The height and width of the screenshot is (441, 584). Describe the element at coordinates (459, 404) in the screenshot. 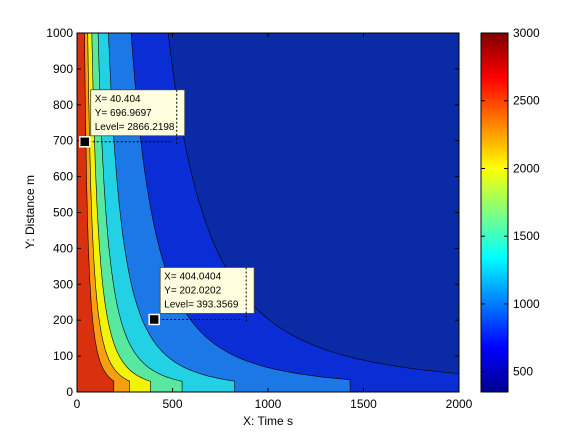

I see `x-tick-label: 2000` at that location.